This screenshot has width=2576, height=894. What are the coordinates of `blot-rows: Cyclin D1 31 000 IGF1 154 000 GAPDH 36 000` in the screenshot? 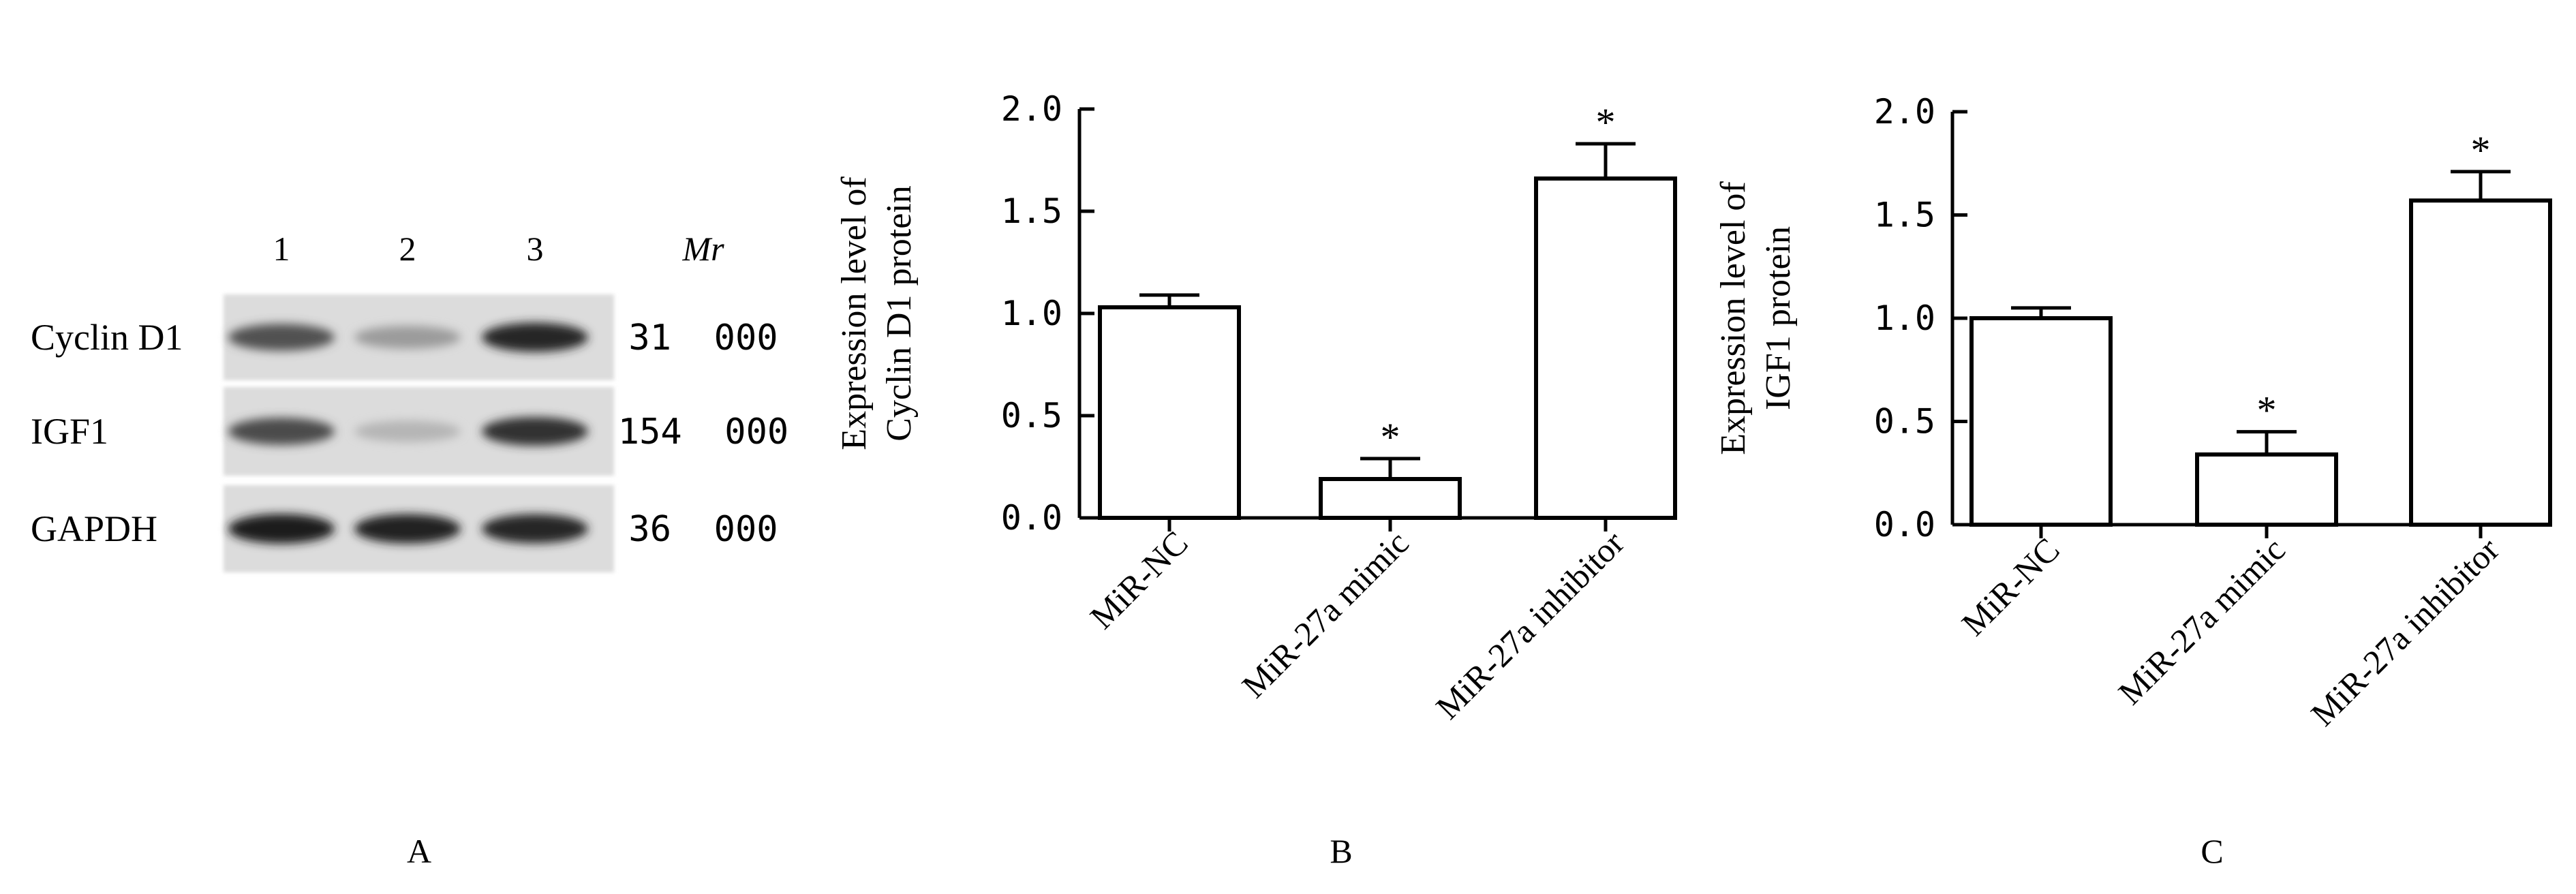 It's located at (410, 433).